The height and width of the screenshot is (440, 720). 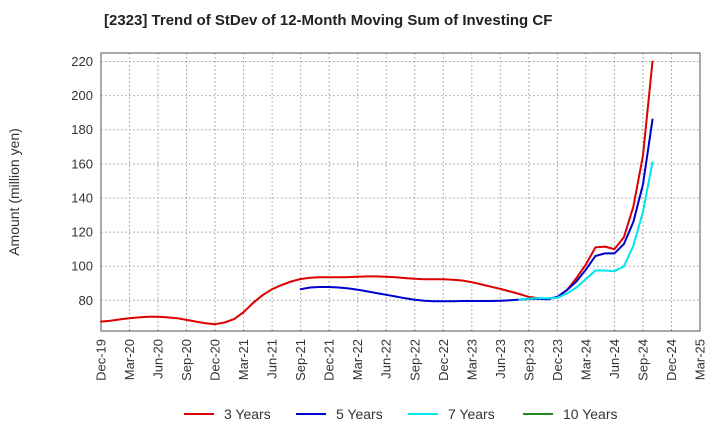 I want to click on x-tick-label: Mar-21, so click(x=243, y=359).